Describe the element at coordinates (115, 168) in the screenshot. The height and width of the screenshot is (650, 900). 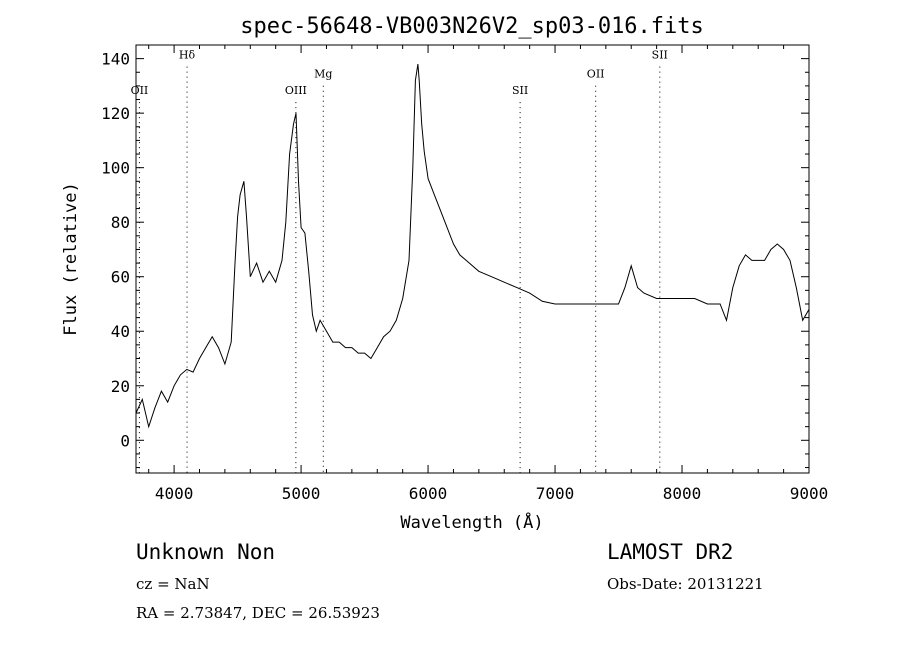
I see `y-tick-label: 100` at that location.